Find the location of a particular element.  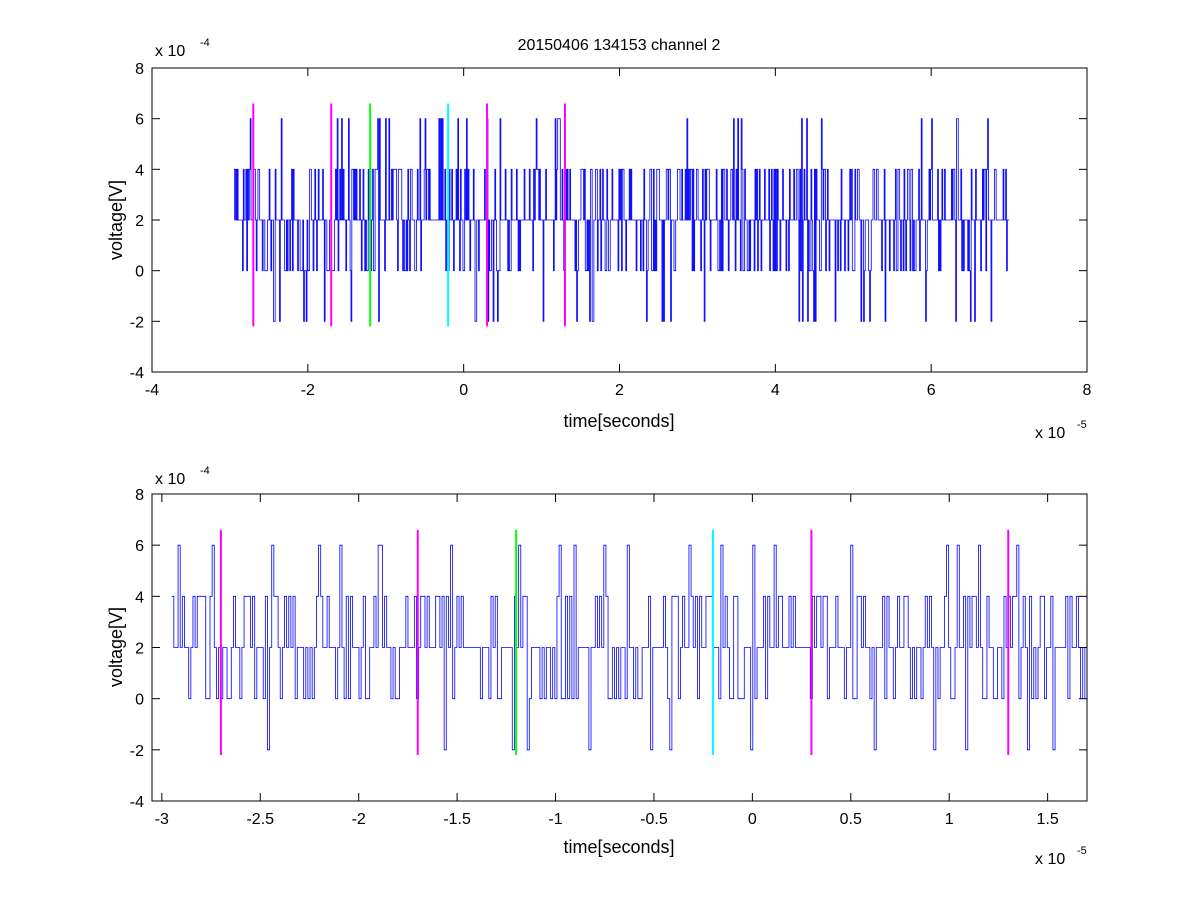

figure-title: 20150406 134153 channel 2 is located at coordinates (619, 45).